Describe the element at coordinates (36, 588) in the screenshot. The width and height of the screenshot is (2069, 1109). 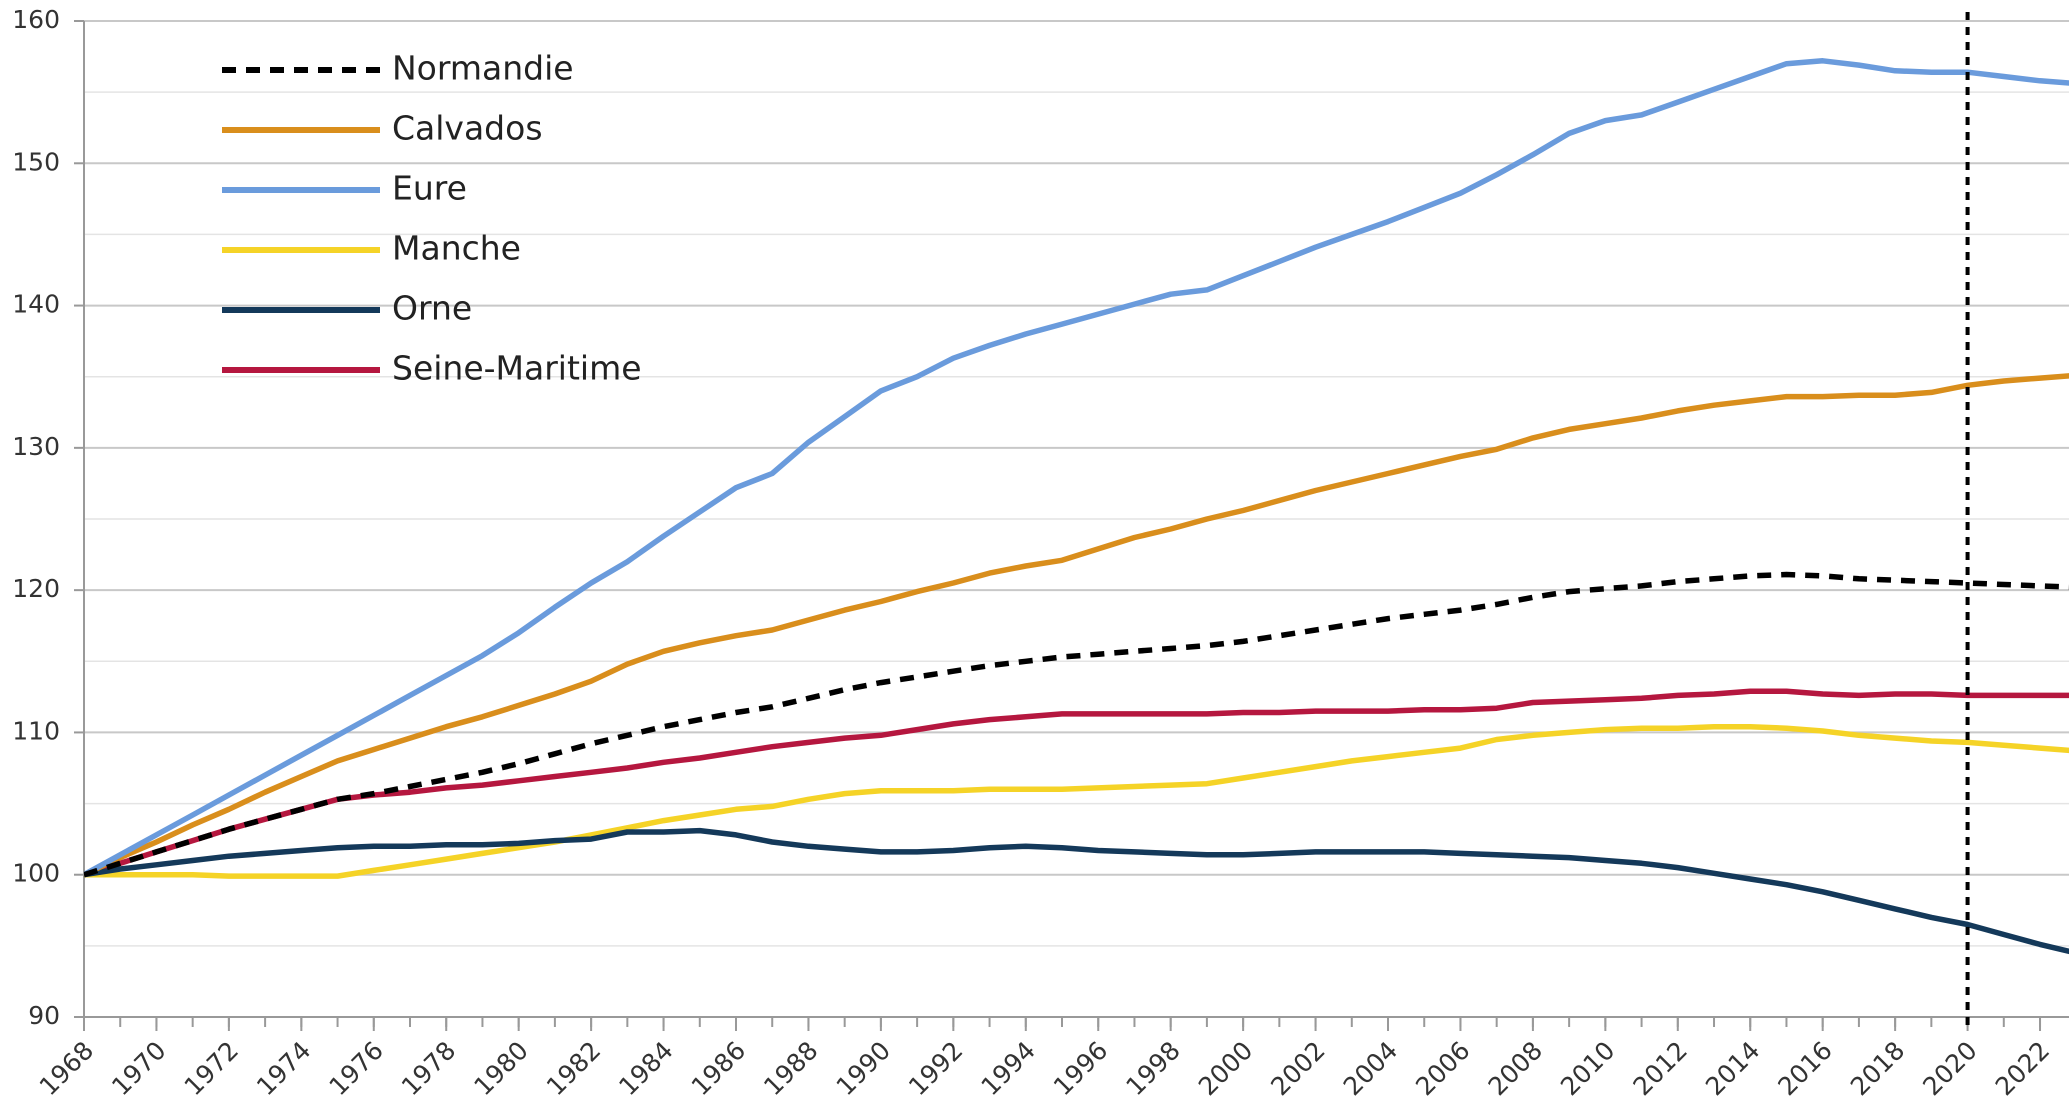
I see `y-tick-label: 120` at that location.